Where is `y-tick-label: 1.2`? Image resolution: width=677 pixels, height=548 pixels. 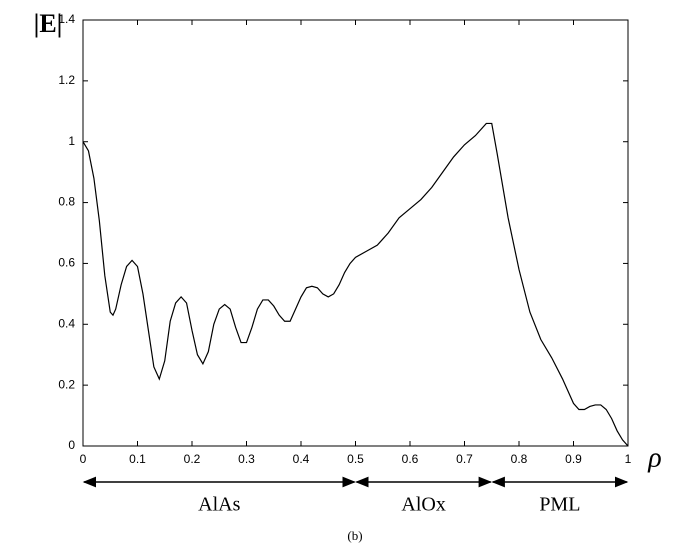
y-tick-label: 1.2 is located at coordinates (66, 80).